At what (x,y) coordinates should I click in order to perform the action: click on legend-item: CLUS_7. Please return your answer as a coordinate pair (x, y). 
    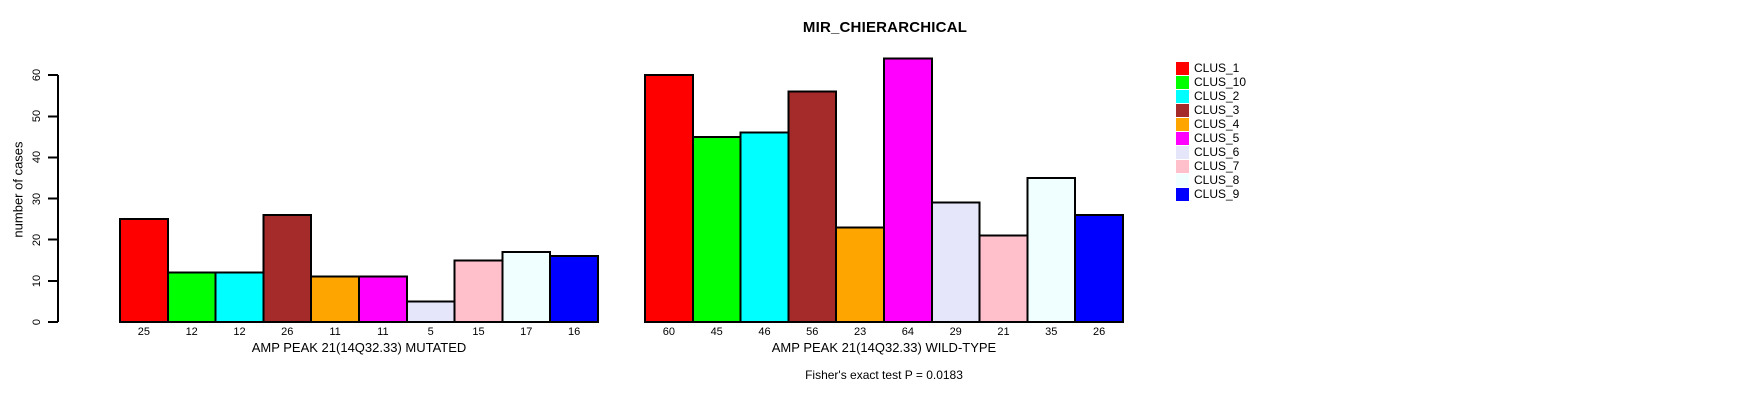
    Looking at the image, I should click on (1207, 166).